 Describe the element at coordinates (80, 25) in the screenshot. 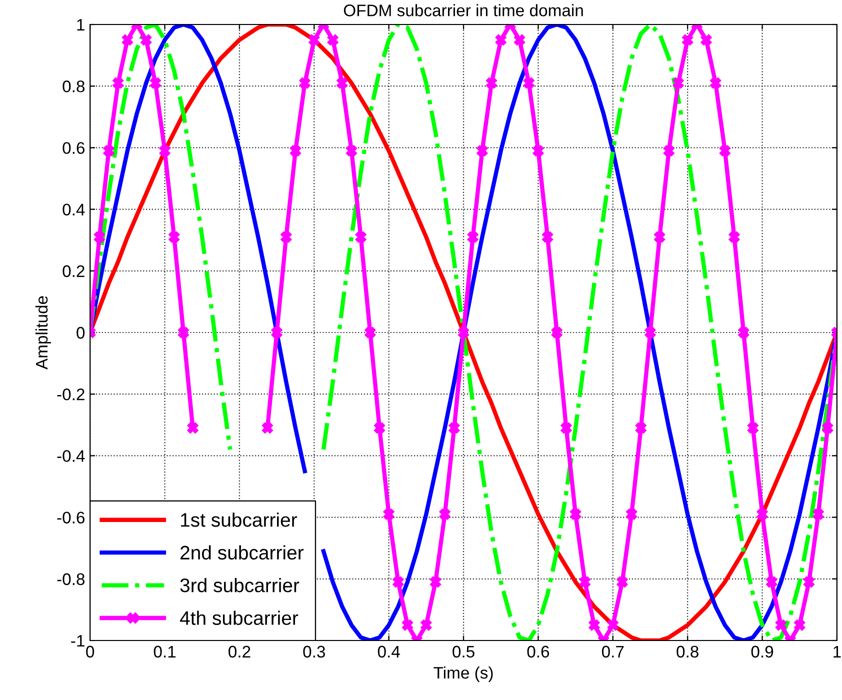

I see `y-tick-label: 1` at that location.